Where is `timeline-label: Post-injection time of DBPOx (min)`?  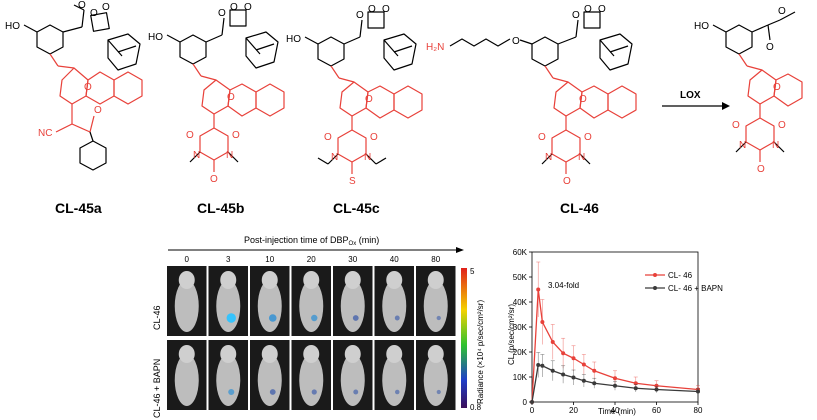
timeline-label: Post-injection time of DBPOx (min) is located at coordinates (311, 241).